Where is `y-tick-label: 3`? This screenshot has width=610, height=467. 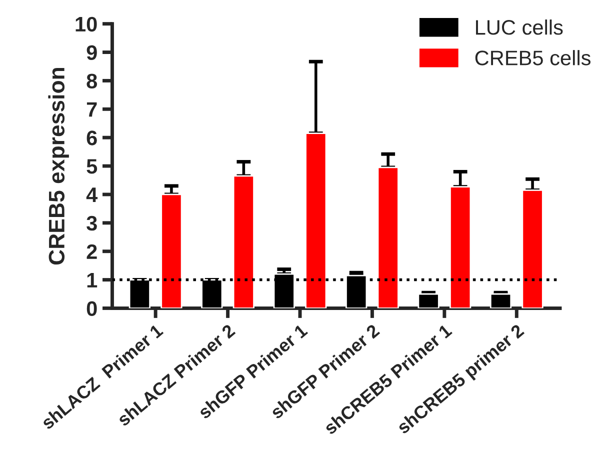
y-tick-label: 3 is located at coordinates (91, 223).